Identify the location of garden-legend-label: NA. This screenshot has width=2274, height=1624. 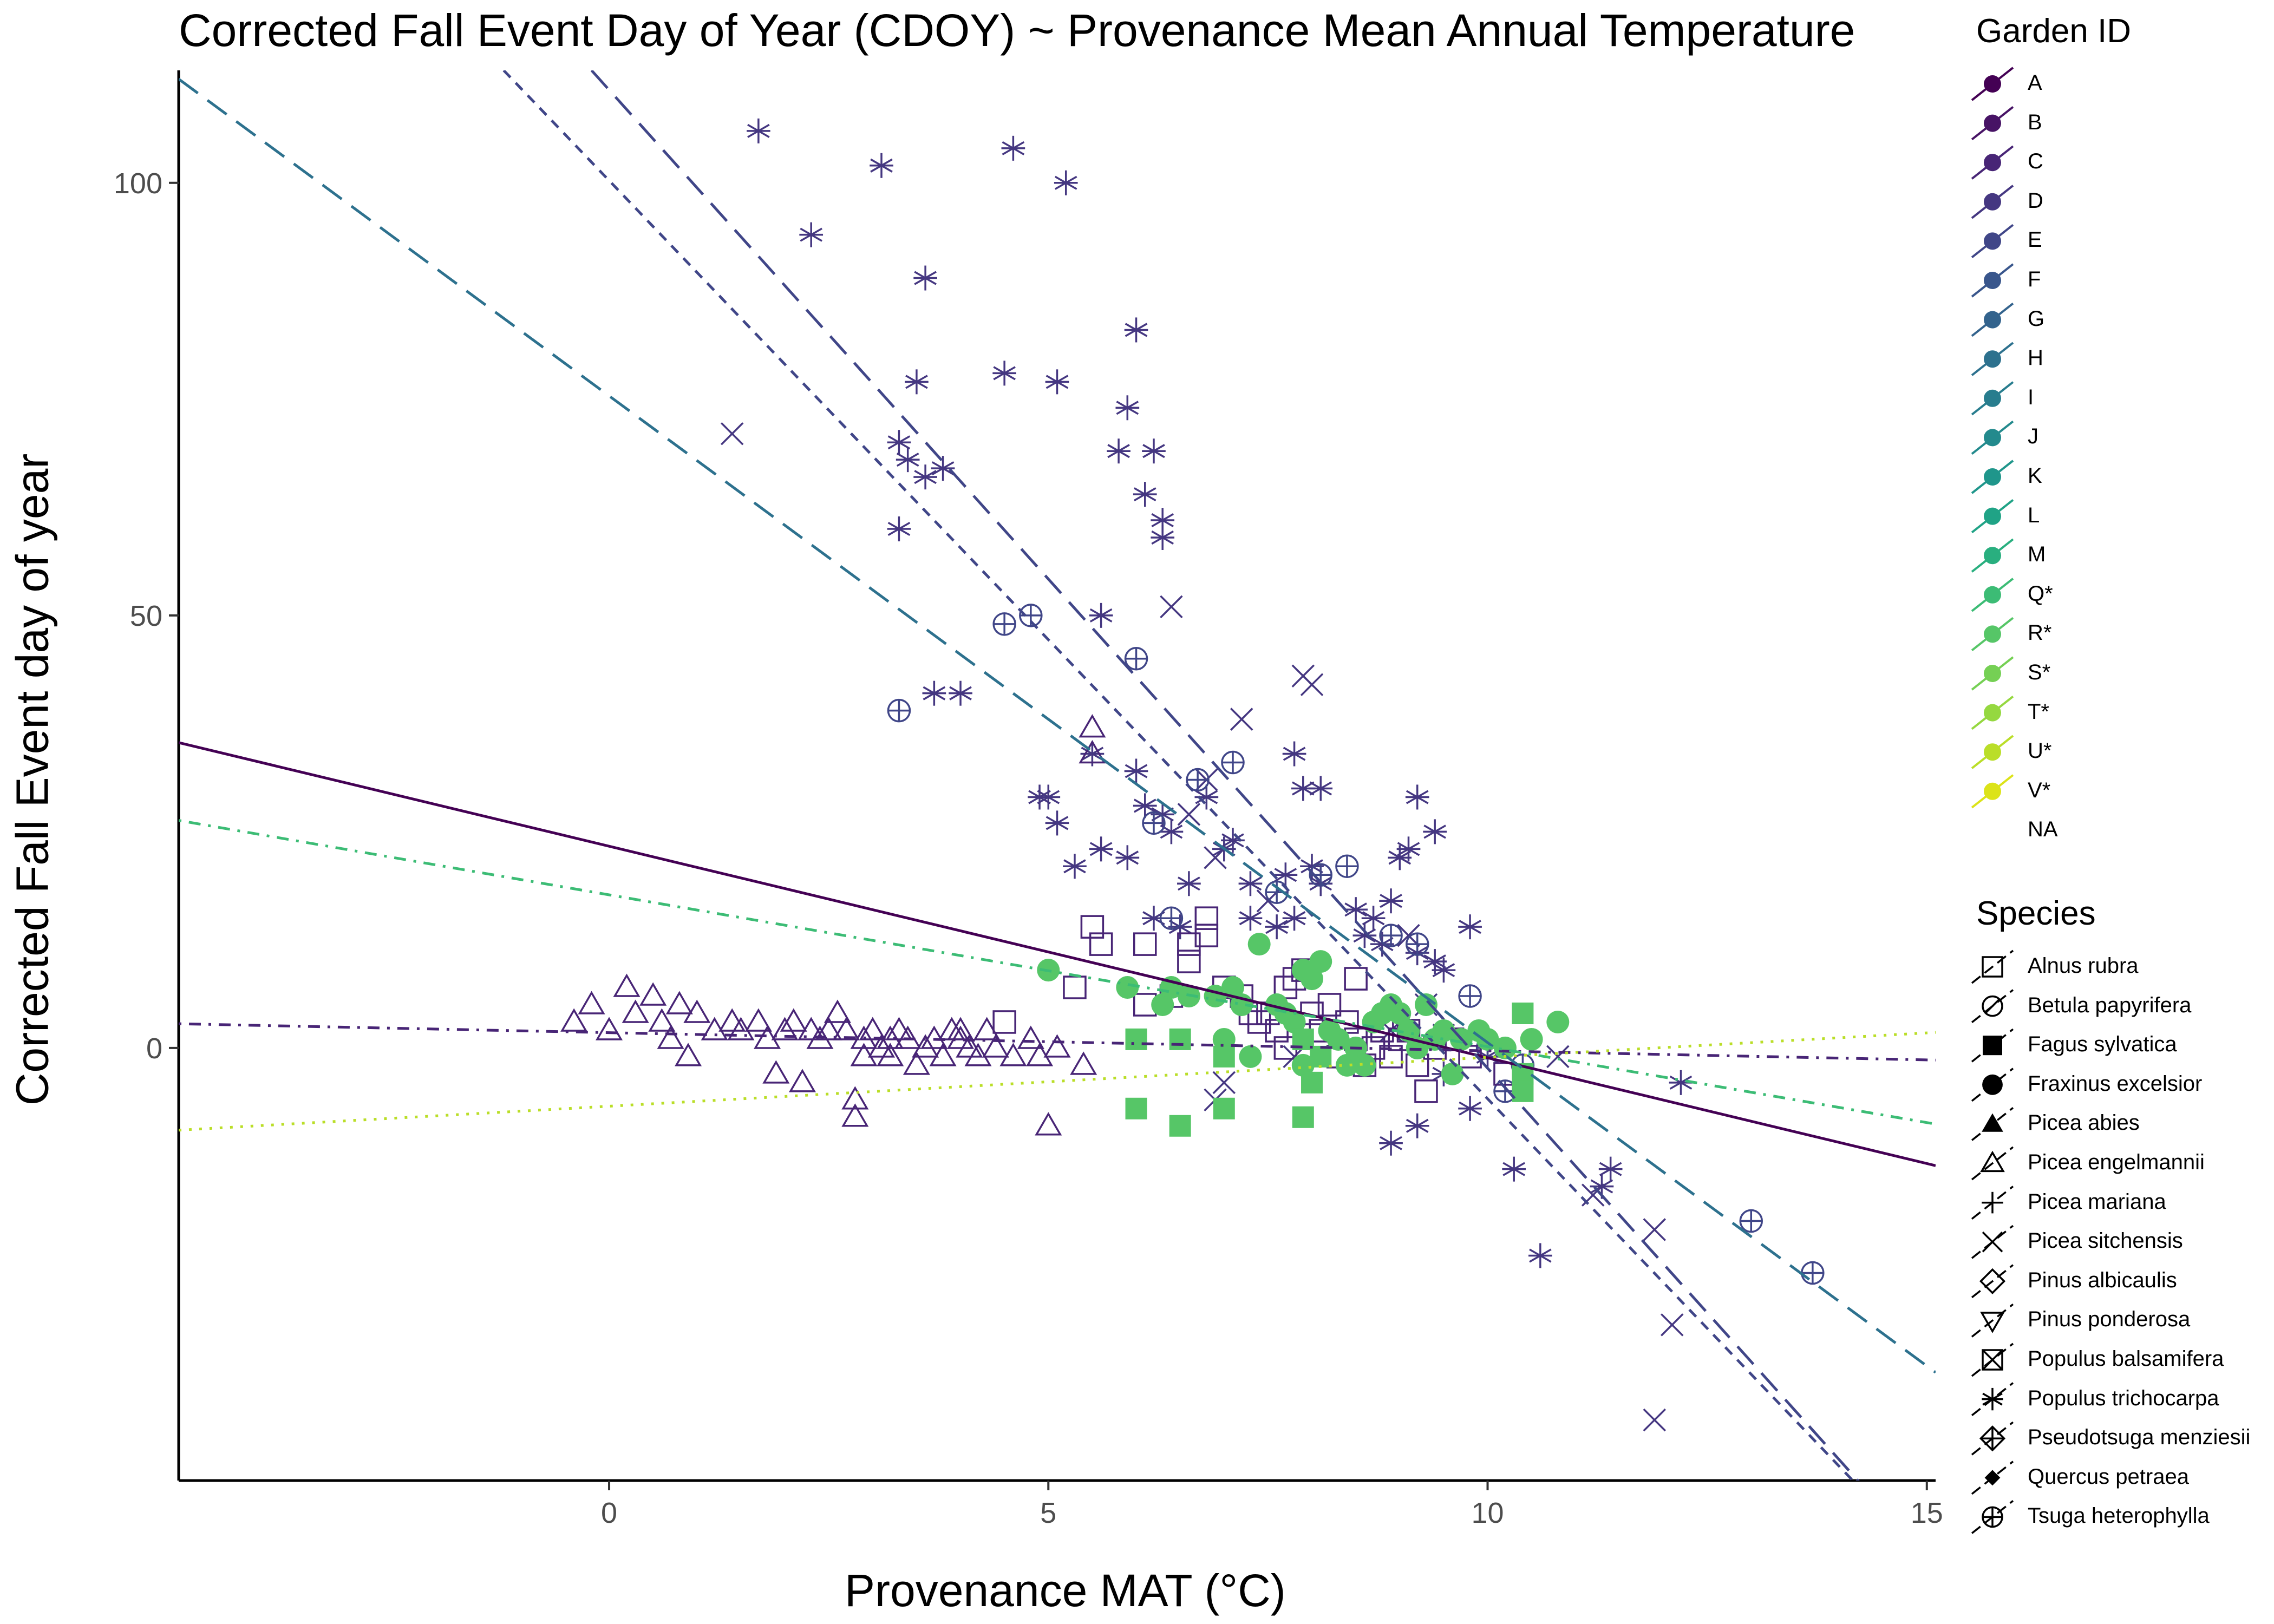
(2043, 829).